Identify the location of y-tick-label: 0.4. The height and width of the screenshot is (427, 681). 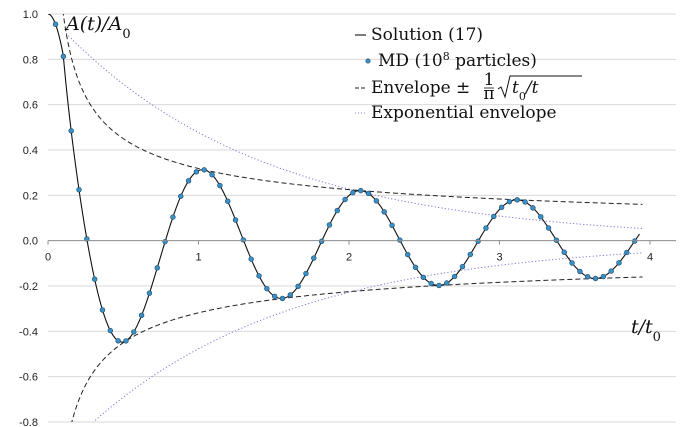
(30, 151).